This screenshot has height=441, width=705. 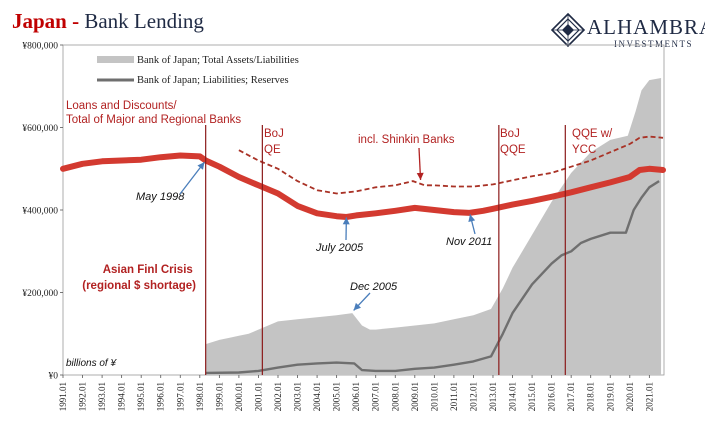 I want to click on x-tick-label: 1997.01, so click(x=180, y=396).